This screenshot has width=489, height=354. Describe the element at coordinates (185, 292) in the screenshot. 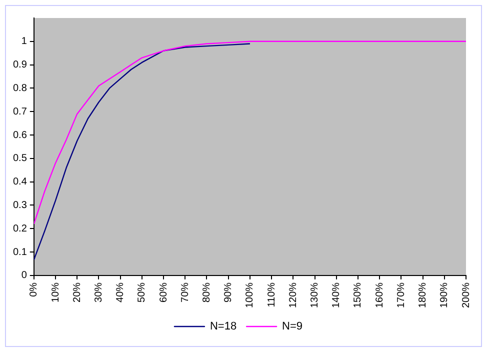

I see `x-tick-label: 70%` at that location.